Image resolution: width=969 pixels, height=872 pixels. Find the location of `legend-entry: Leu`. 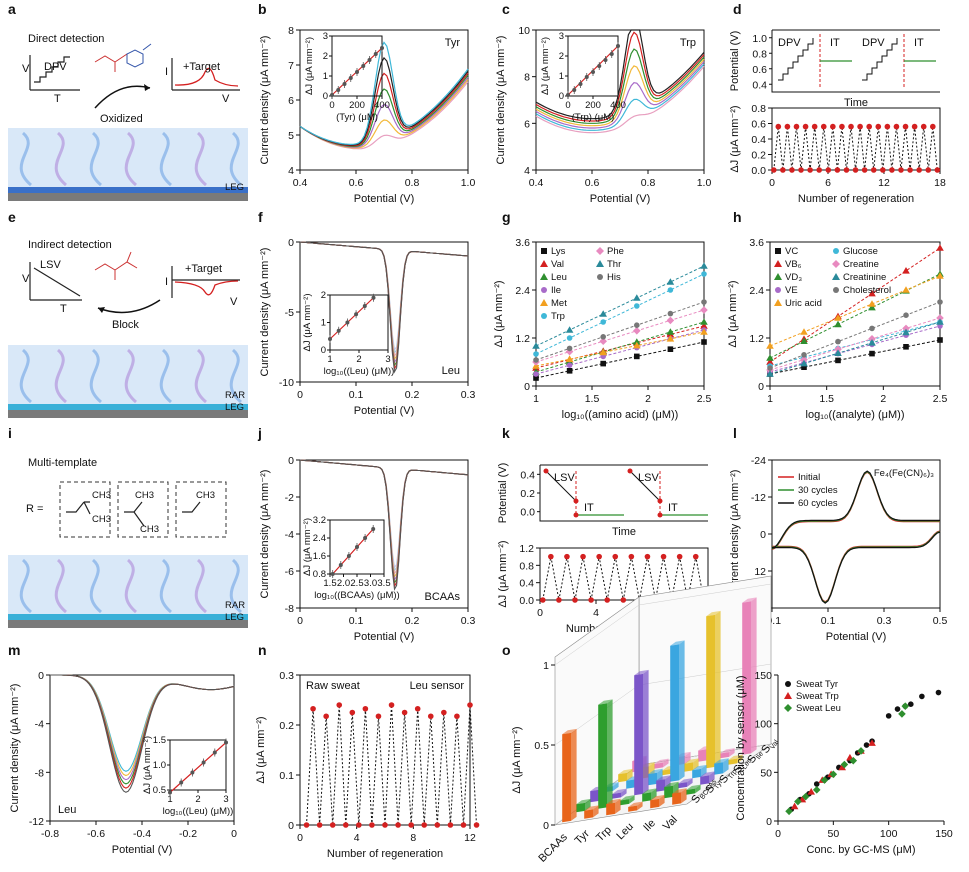

legend-entry: Leu is located at coordinates (559, 277).